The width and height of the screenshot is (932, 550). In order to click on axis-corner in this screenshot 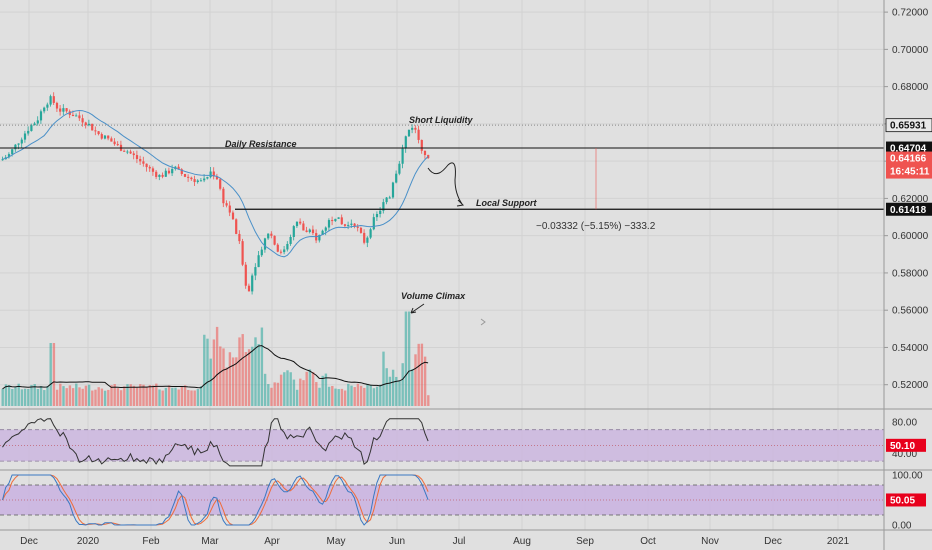, I will do `click(908, 540)`.